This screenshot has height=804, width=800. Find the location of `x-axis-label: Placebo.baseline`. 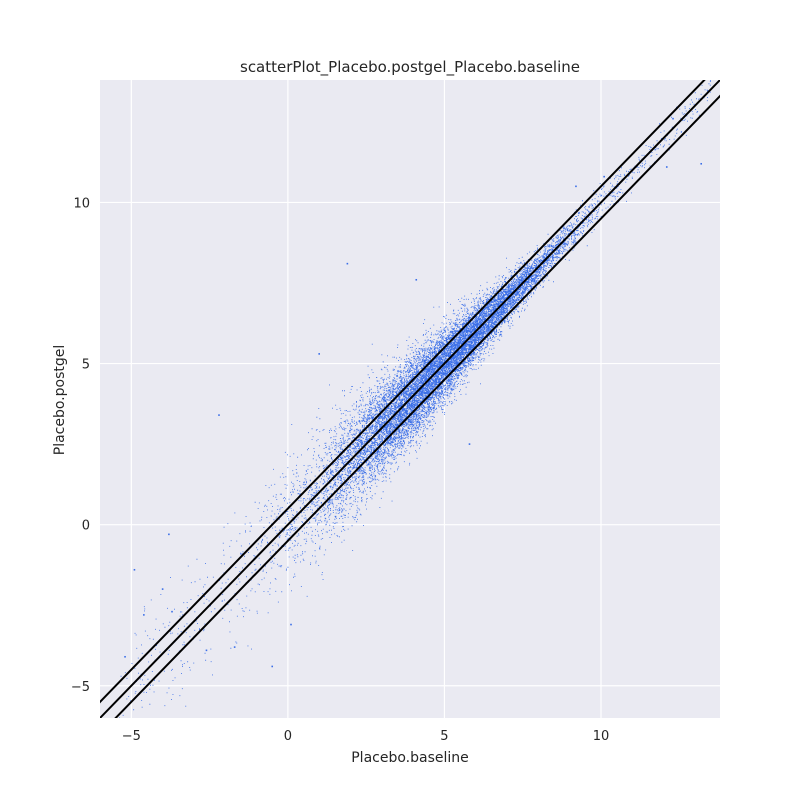

x-axis-label: Placebo.baseline is located at coordinates (410, 758).